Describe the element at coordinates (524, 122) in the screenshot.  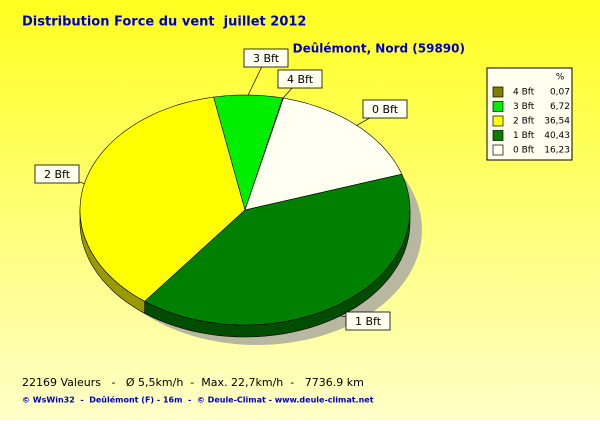
I see `legend-label: 2 Bft` at that location.